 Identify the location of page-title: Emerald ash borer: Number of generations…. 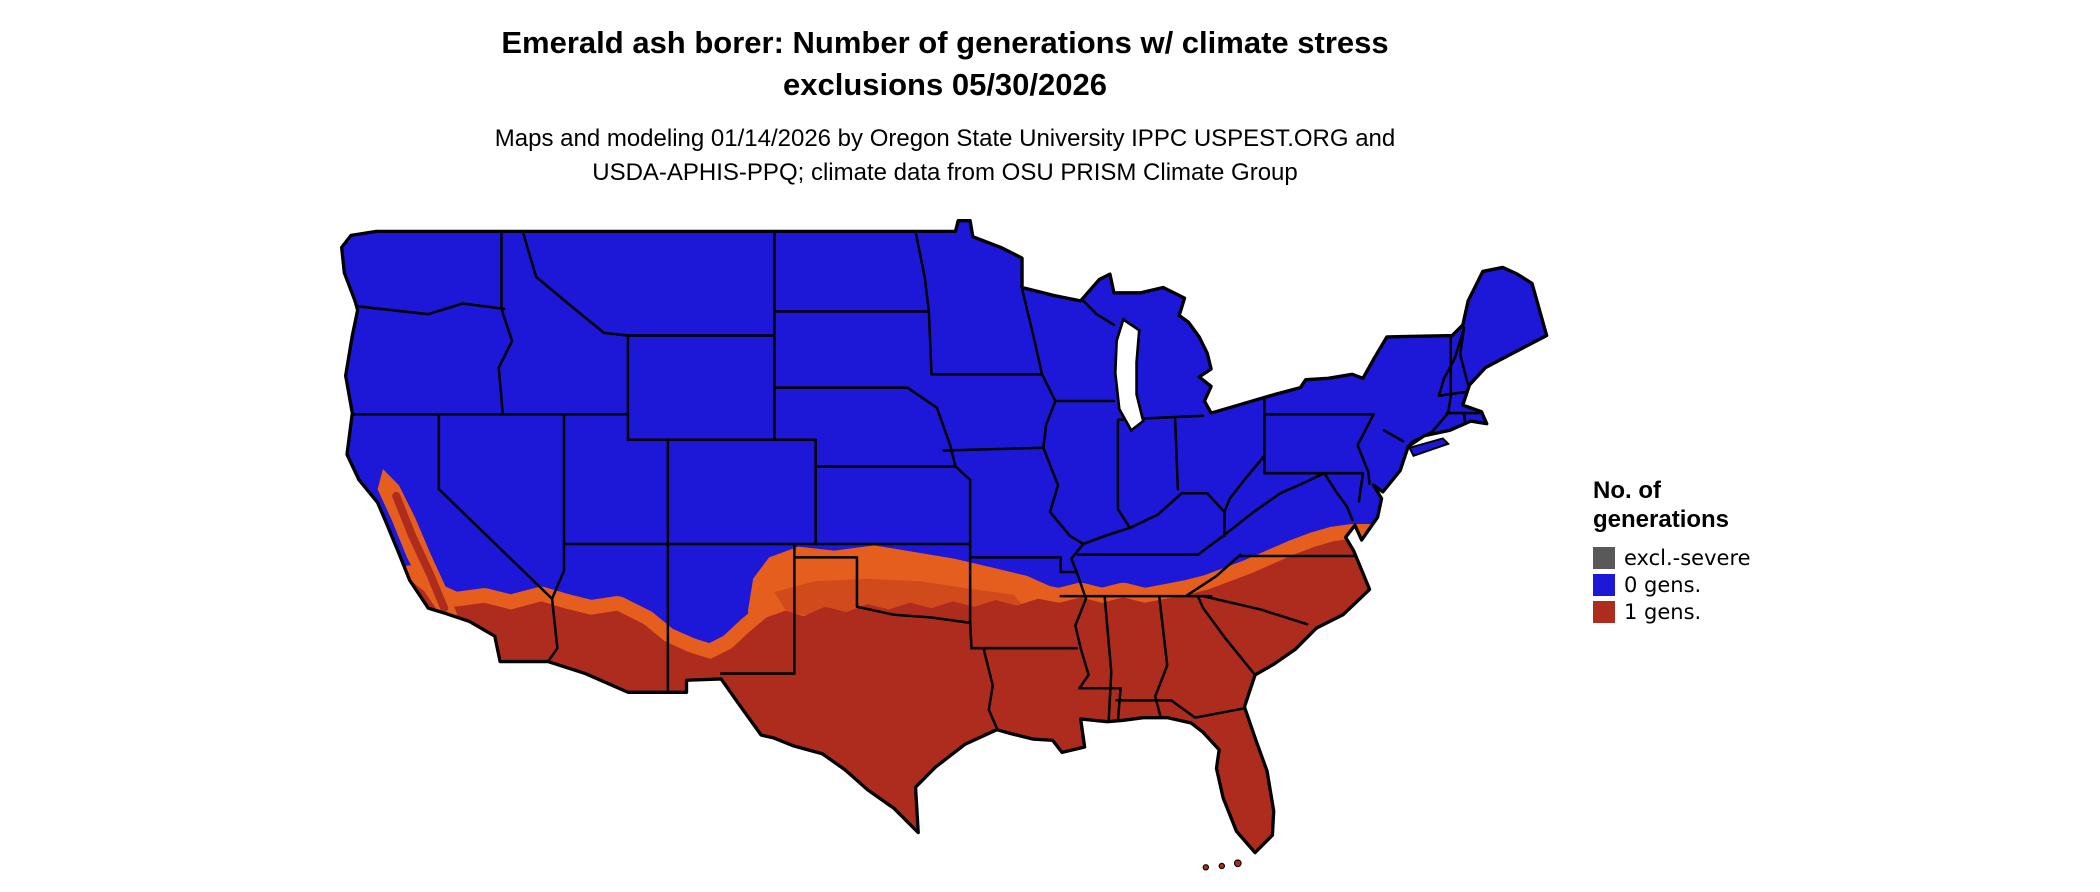
(945, 64).